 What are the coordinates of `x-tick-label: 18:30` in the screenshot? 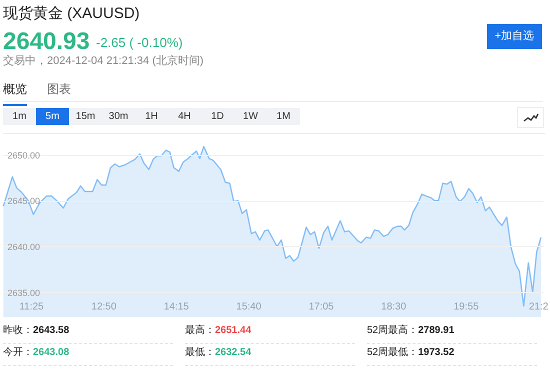 It's located at (394, 307).